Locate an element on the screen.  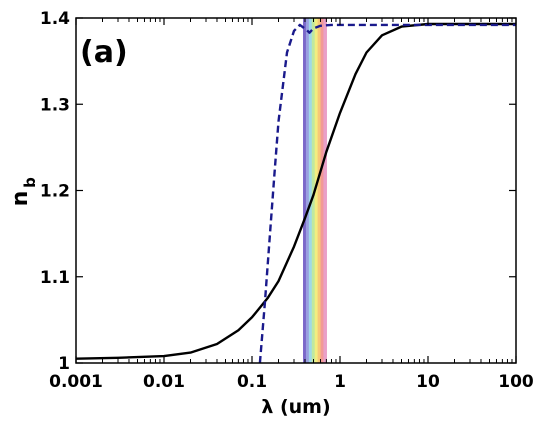
x-tick-label: 0.001 is located at coordinates (76, 382).